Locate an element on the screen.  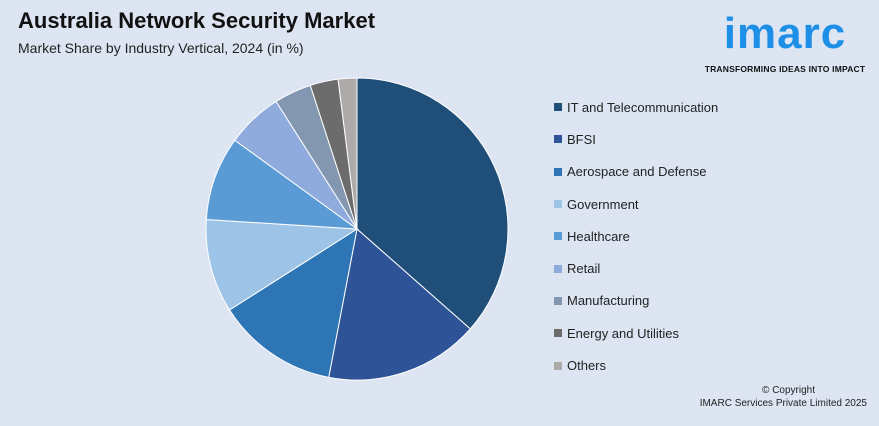
legend-label: Government is located at coordinates (603, 204).